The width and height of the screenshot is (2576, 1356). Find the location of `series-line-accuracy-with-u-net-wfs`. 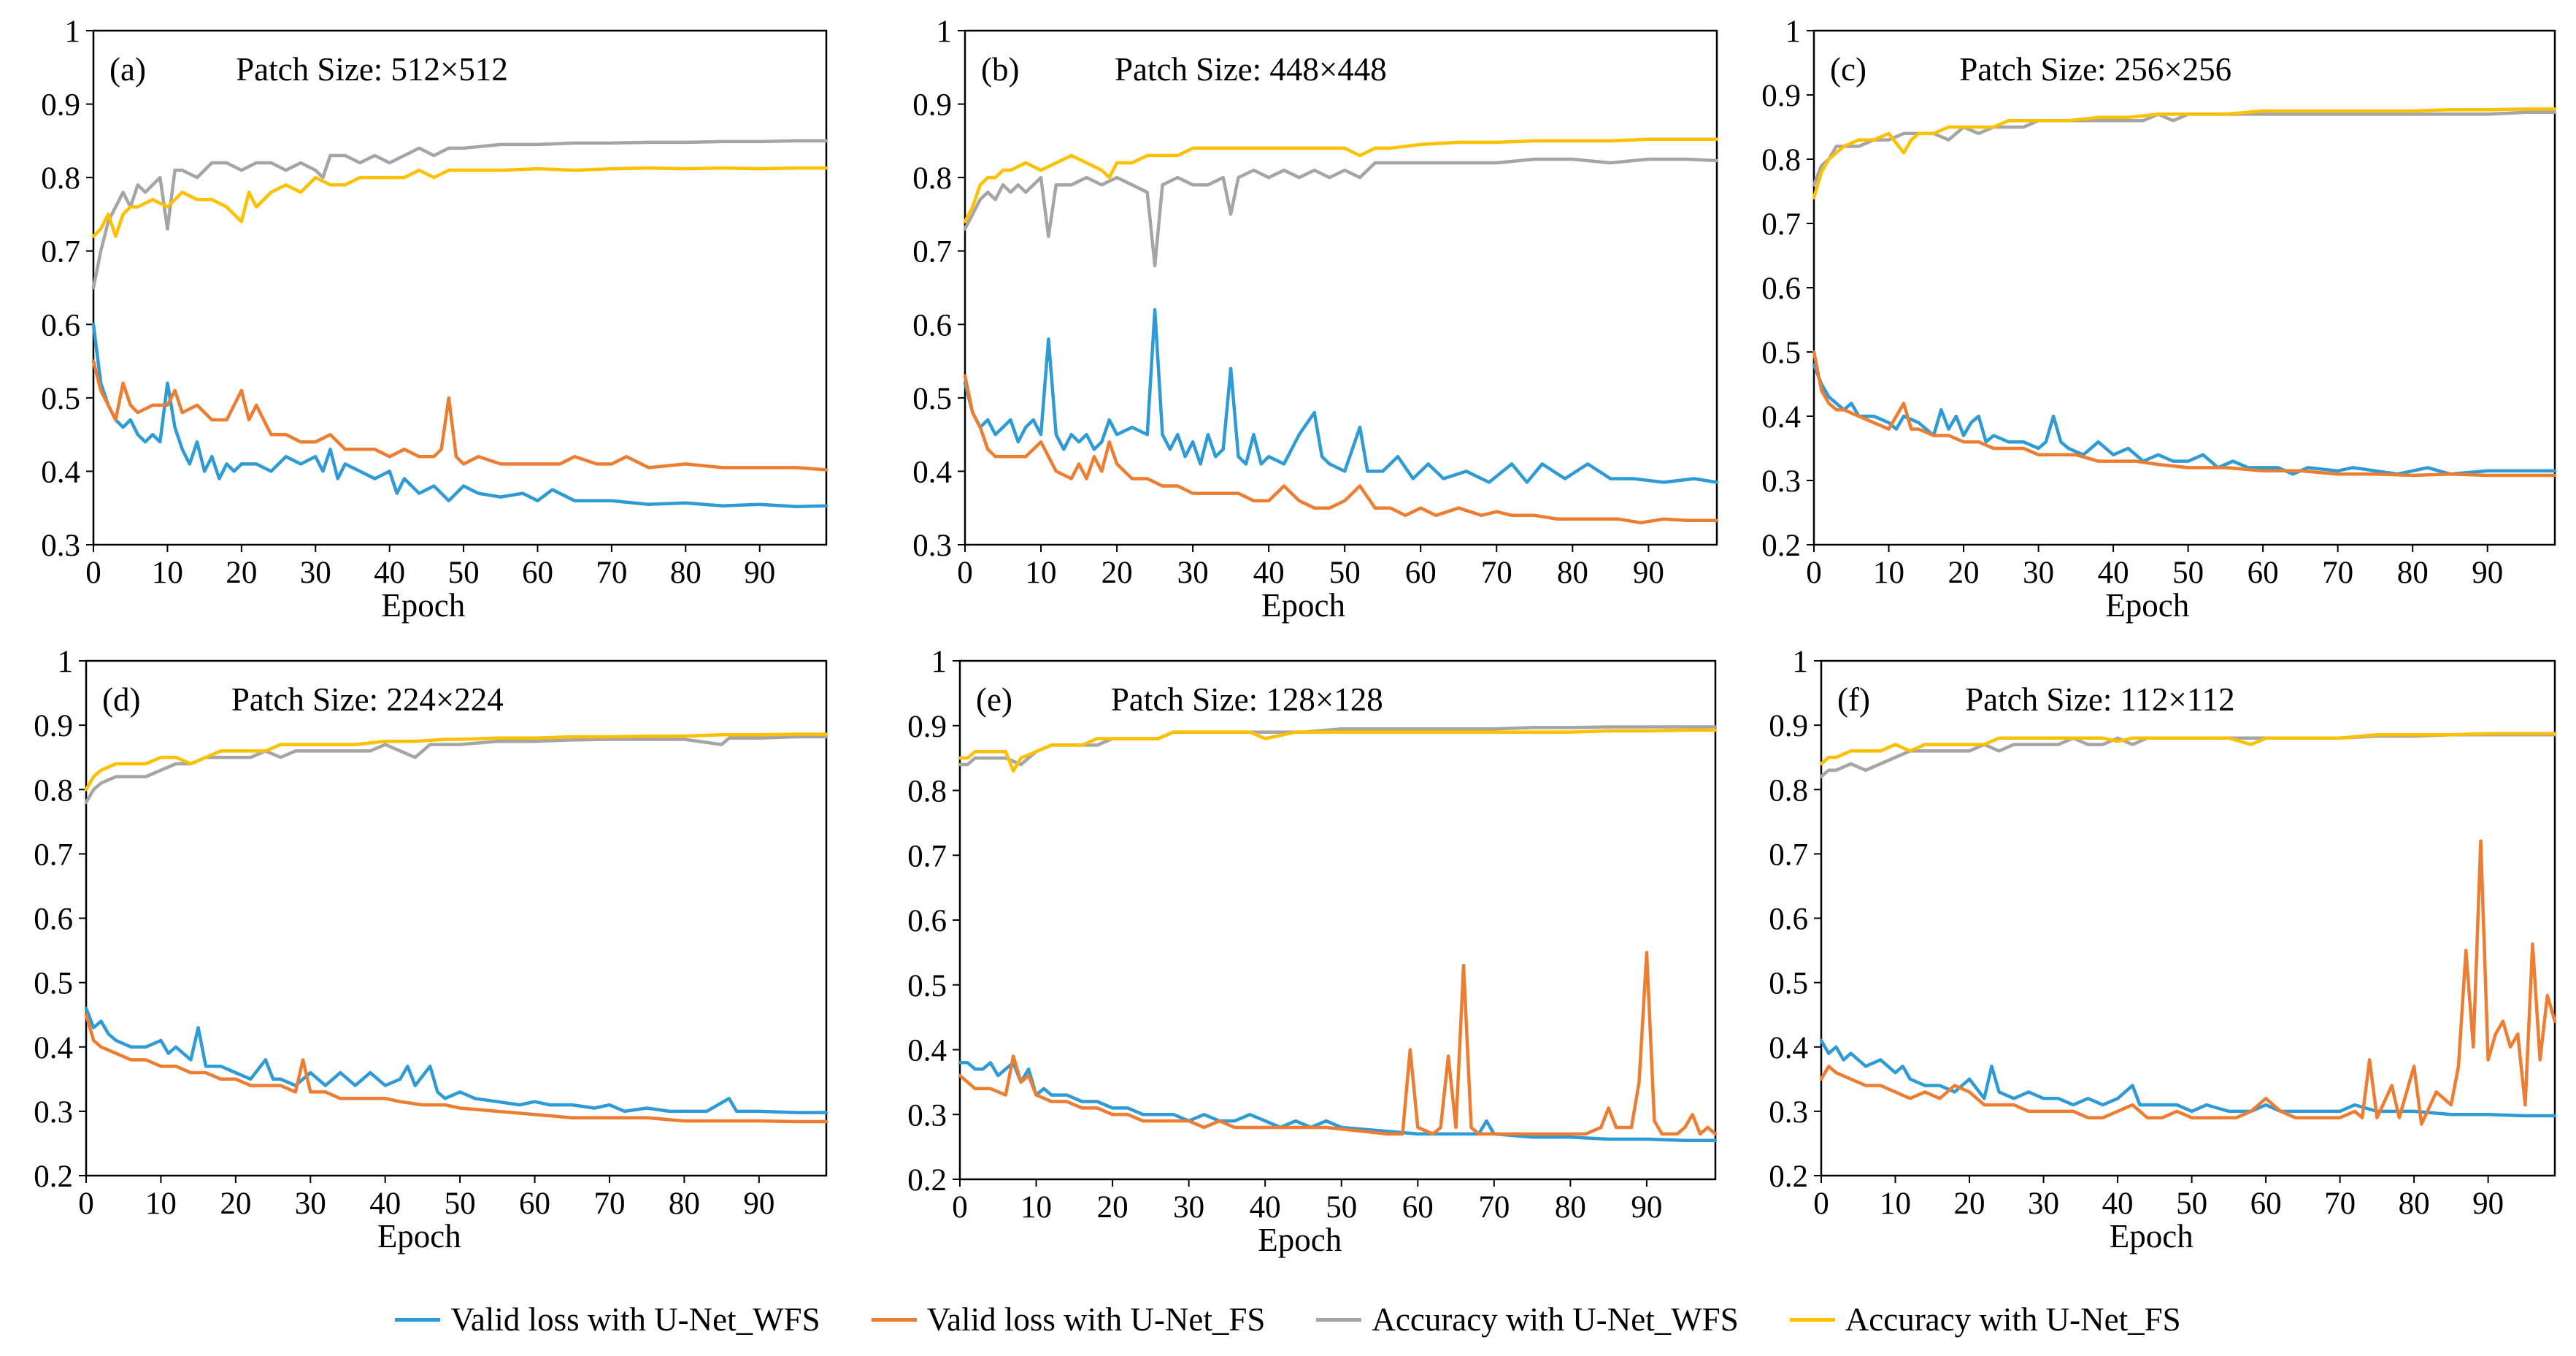

series-line-accuracy-with-u-net-wfs is located at coordinates (2188, 755).